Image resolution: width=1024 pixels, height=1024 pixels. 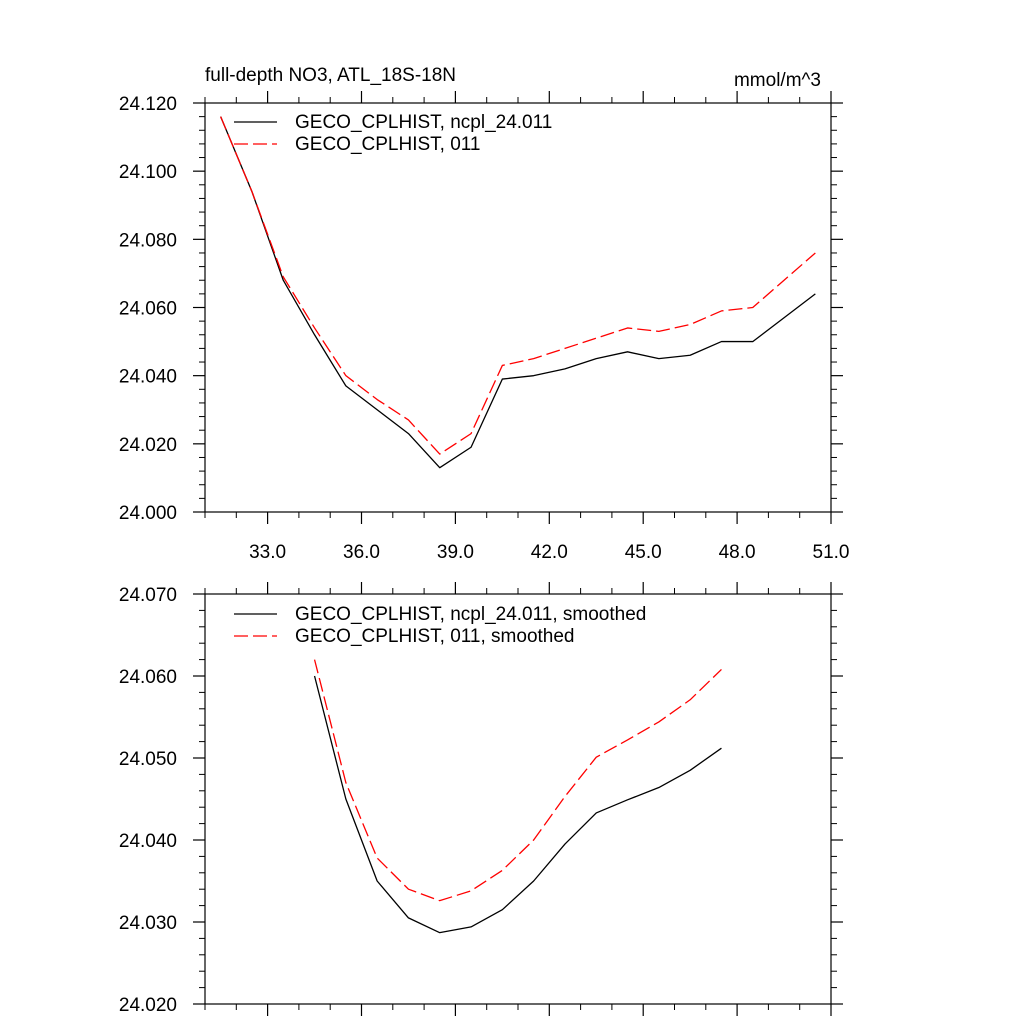 I want to click on top-x-tick-label: 51.0, so click(x=831, y=552).